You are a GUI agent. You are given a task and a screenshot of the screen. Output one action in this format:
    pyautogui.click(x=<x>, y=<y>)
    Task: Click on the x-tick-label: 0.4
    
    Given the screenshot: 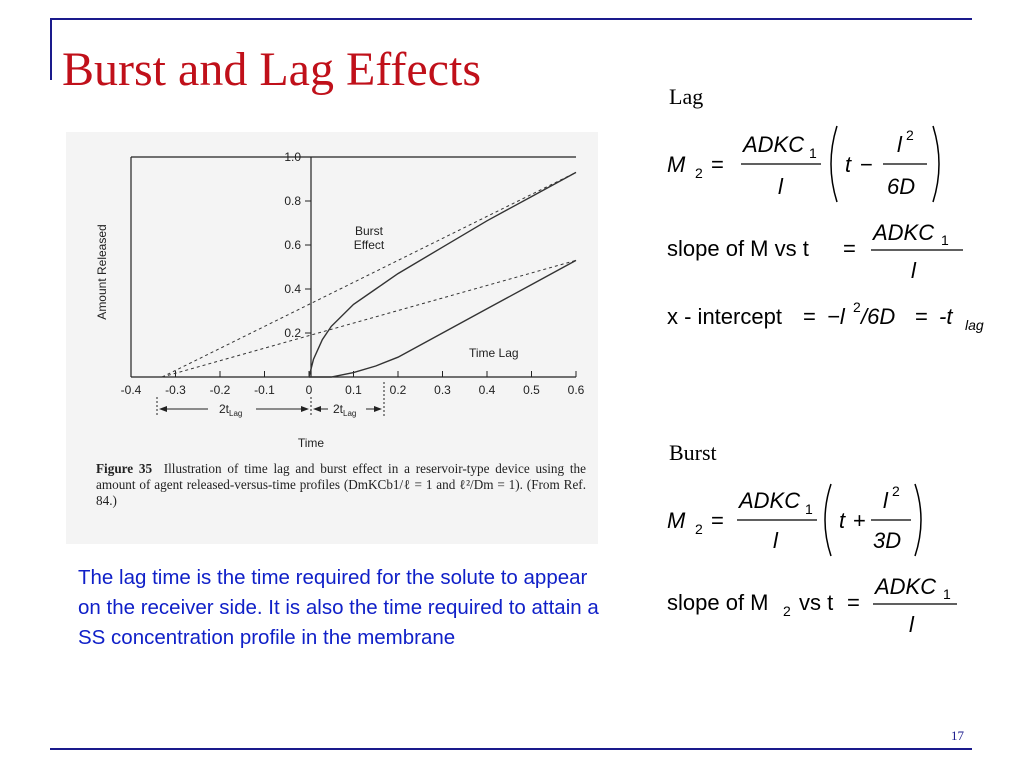 What is the action you would take?
    pyautogui.click(x=487, y=390)
    